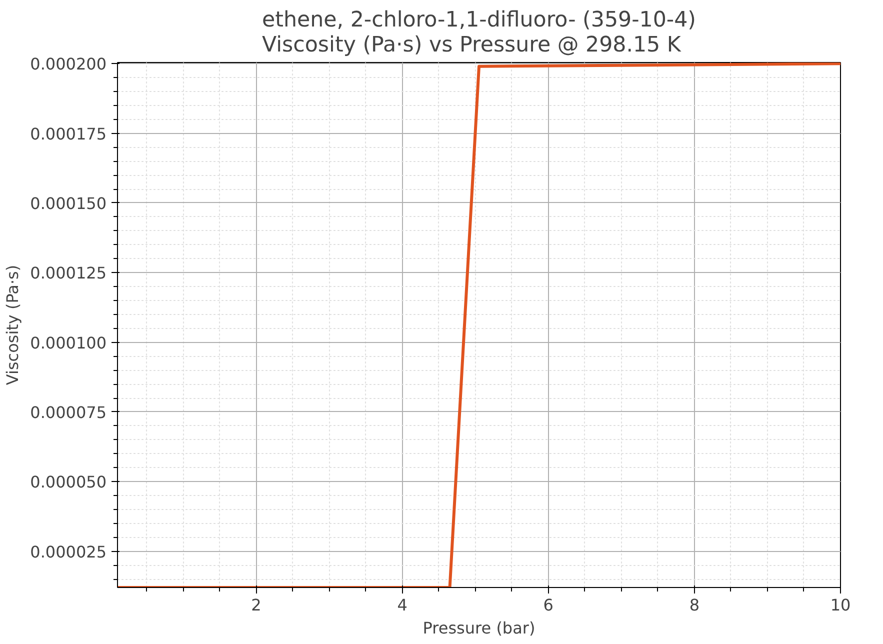 Image resolution: width=883 pixels, height=644 pixels. I want to click on chart-title: ethene, 2-chloro-1,1-difluoro- (359-10-4) Viscosity (Pa·s) vs Pressure @ 298.15 K, so click(479, 33).